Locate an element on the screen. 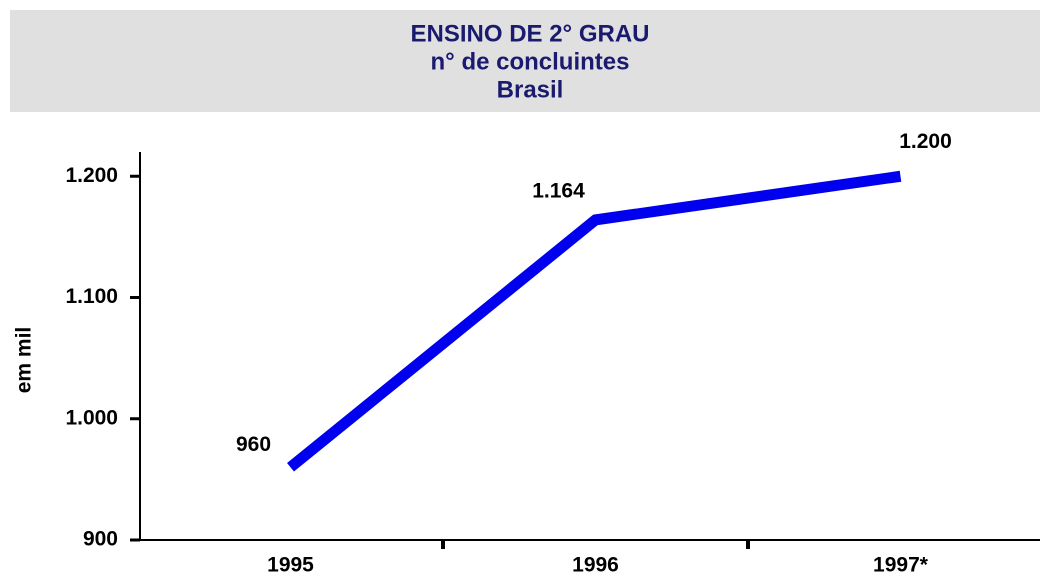  chart-title: ENSINO DE 2° GRAU is located at coordinates (530, 33).